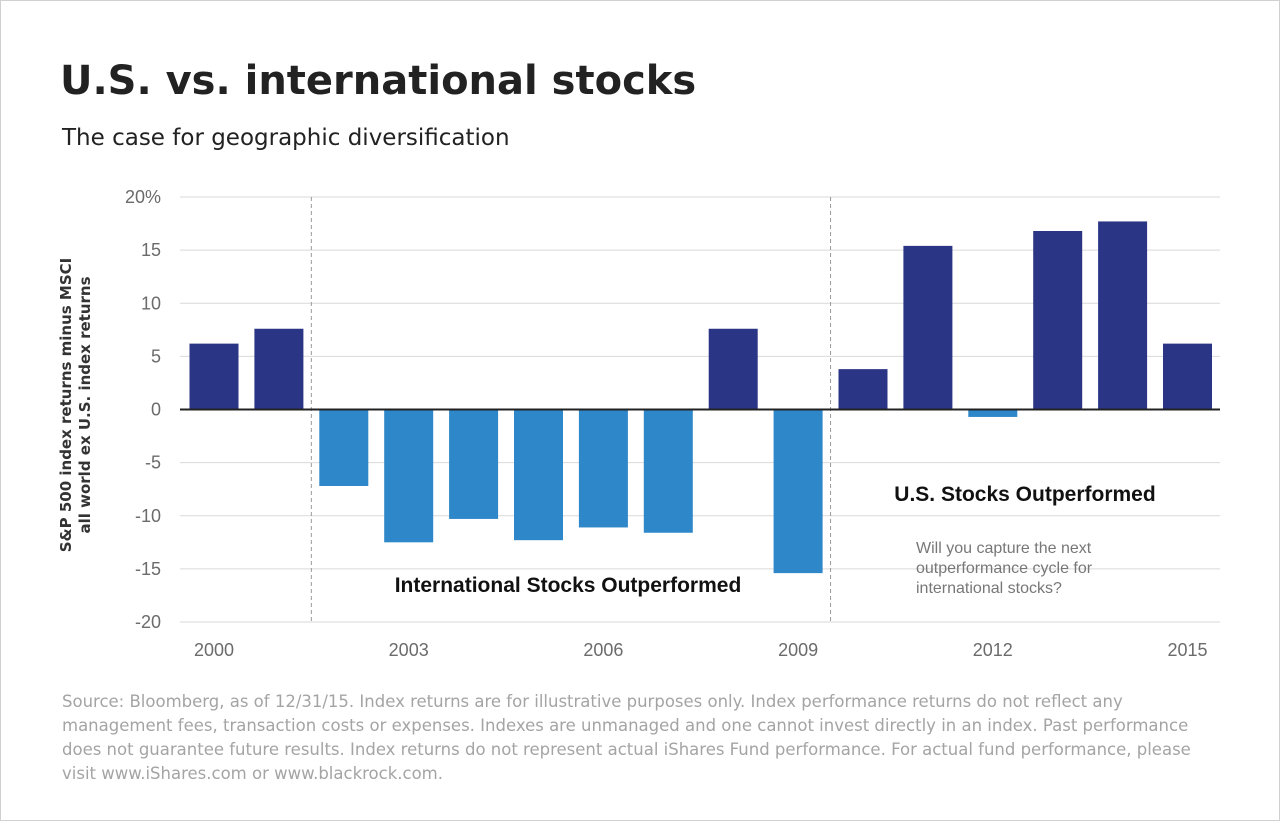 The width and height of the screenshot is (1280, 821). Describe the element at coordinates (993, 650) in the screenshot. I see `x-tick-label: 2012` at that location.